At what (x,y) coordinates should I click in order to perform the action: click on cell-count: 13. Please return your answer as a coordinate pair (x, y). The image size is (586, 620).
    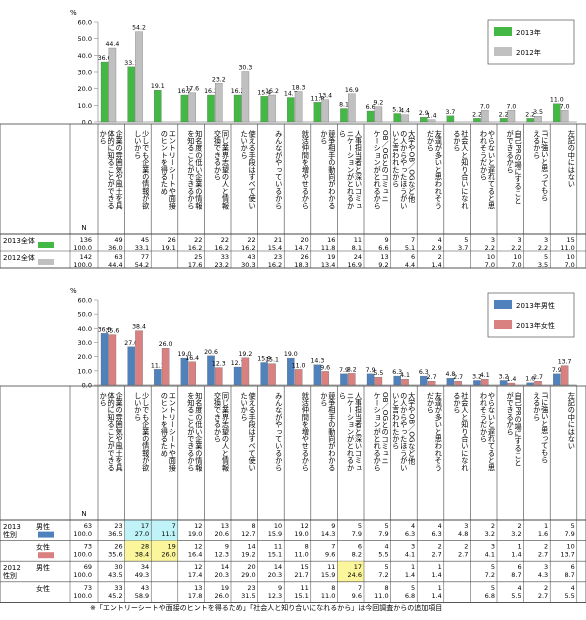
    Looking at the image, I should click on (198, 588).